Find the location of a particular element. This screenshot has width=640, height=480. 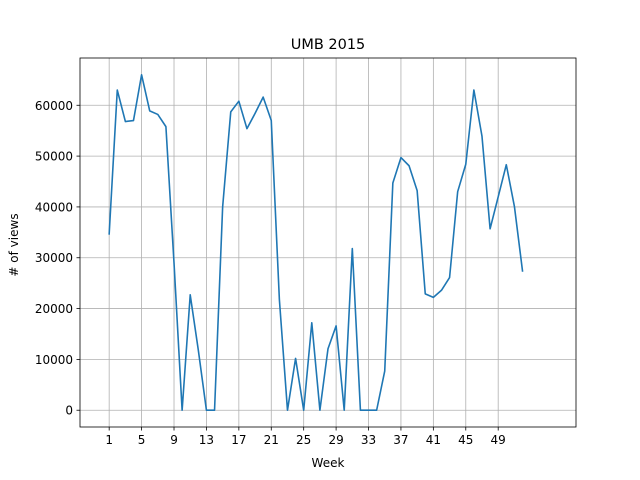

y-axis-label: # of views is located at coordinates (14, 244).